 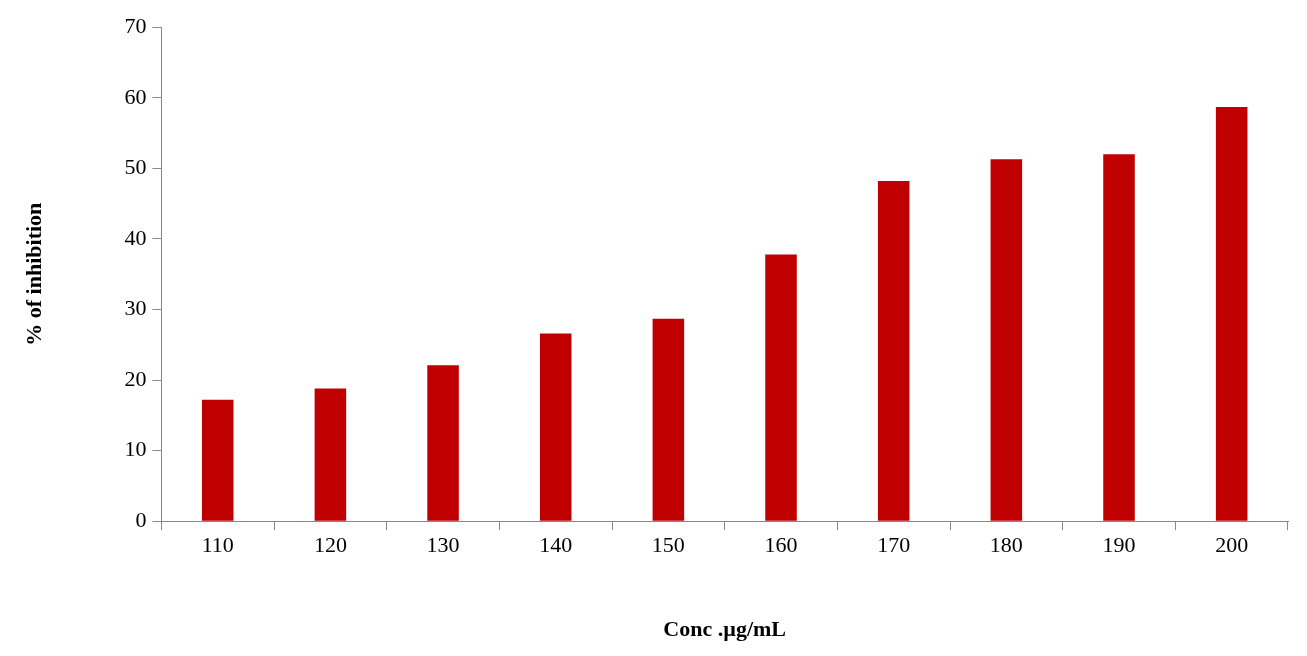 What do you see at coordinates (443, 545) in the screenshot?
I see `x-tick-label: 130` at bounding box center [443, 545].